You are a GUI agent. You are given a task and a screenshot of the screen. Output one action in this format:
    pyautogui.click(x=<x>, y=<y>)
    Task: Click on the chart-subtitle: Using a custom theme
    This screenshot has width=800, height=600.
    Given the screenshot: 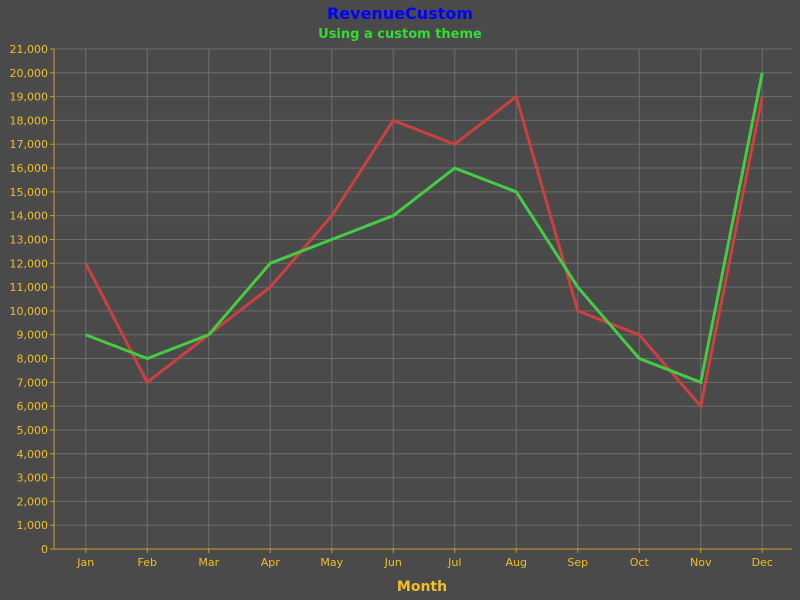 What is the action you would take?
    pyautogui.click(x=400, y=34)
    